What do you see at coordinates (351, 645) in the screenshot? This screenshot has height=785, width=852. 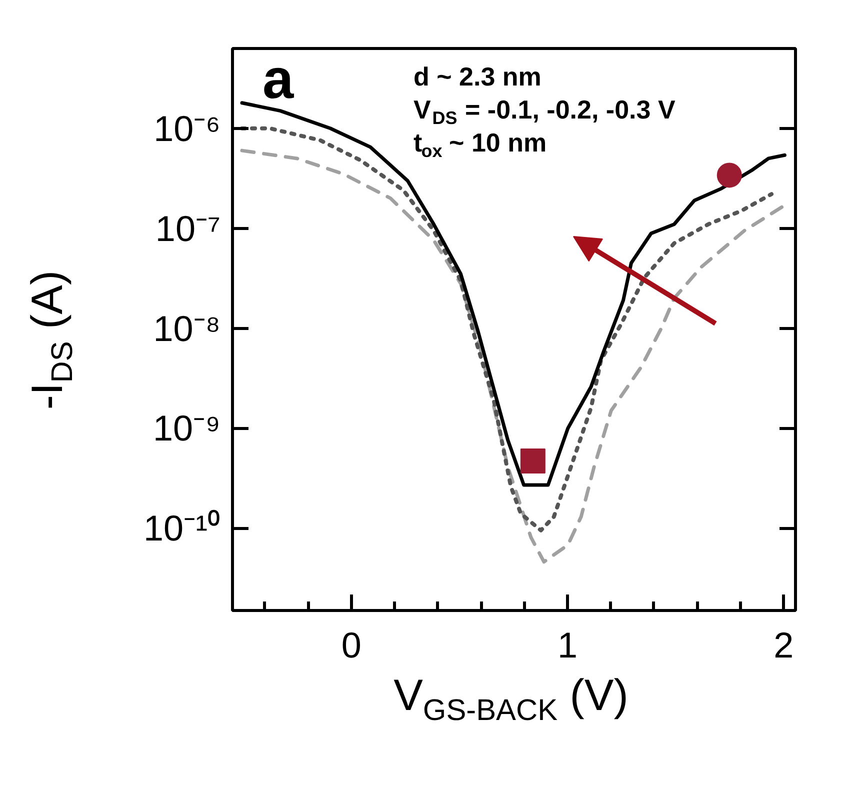 I see `x-tick-label: 0` at bounding box center [351, 645].